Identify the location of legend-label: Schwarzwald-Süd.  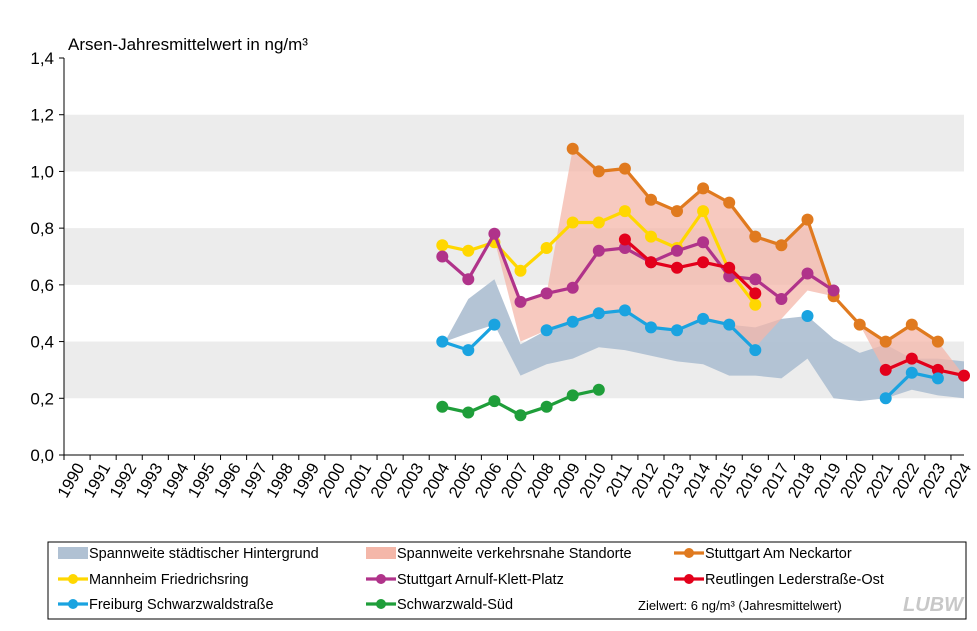
(455, 605).